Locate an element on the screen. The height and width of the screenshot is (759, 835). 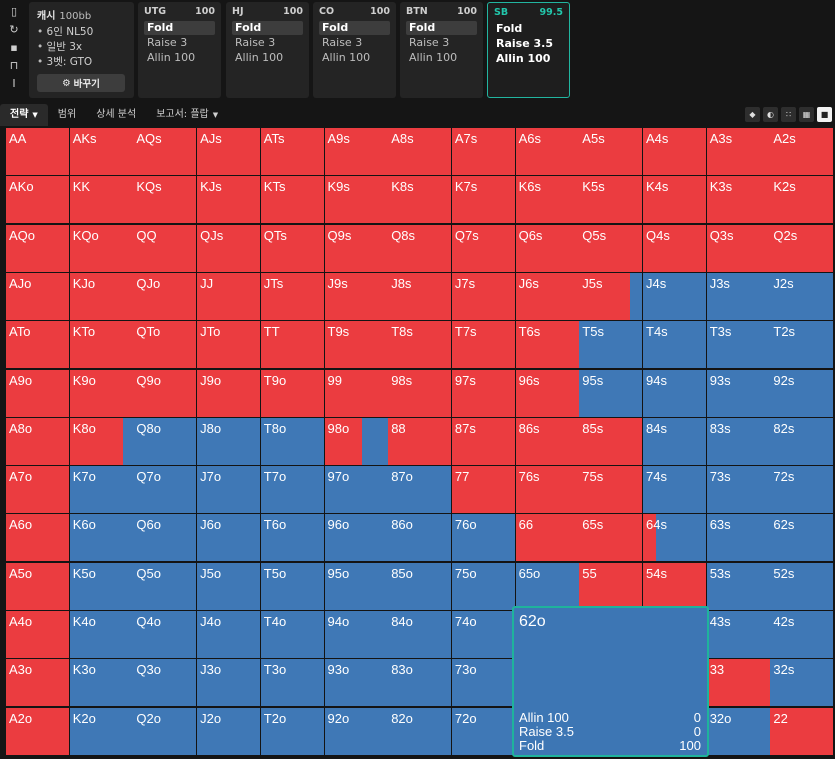
hand-cell: 92s is located at coordinates (802, 393).